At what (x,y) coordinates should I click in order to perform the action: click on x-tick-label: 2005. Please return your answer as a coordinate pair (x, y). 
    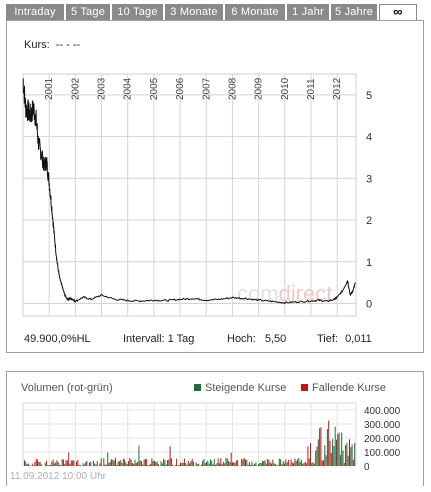
    Looking at the image, I should click on (154, 88).